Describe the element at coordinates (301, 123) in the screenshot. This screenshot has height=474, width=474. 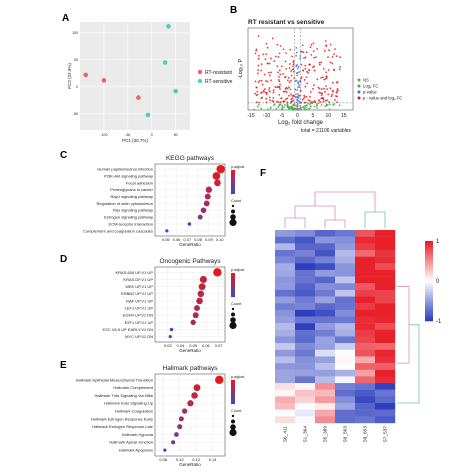
I see `volcano-x-axis-label: Log₂ fold change` at that location.